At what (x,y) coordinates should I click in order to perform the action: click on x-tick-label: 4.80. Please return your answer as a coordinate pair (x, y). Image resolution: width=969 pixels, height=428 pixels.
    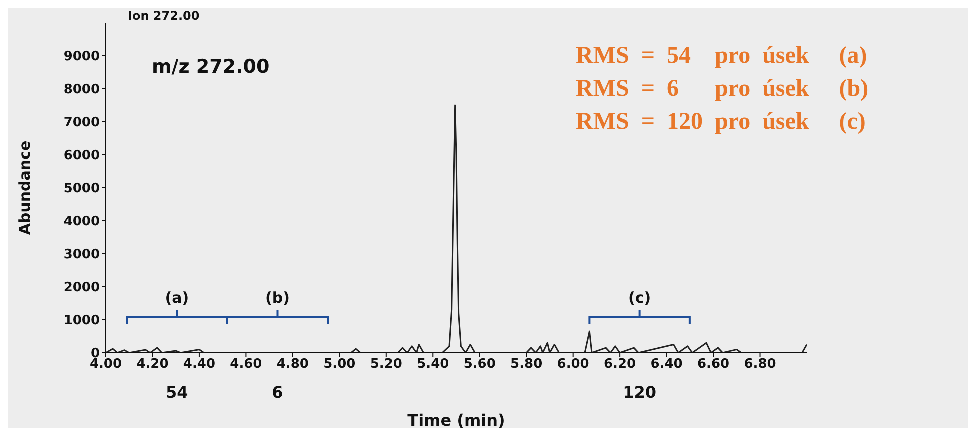
    Looking at the image, I should click on (292, 364).